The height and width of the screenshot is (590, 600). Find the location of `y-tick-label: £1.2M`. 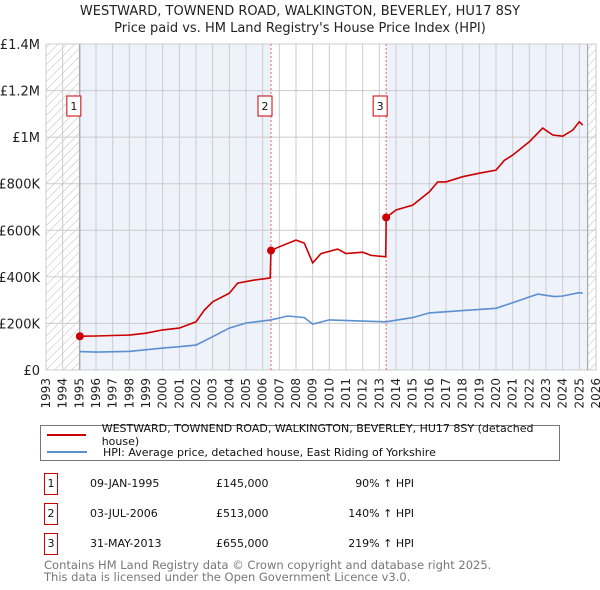

y-tick-label: £1.2M is located at coordinates (20, 92).